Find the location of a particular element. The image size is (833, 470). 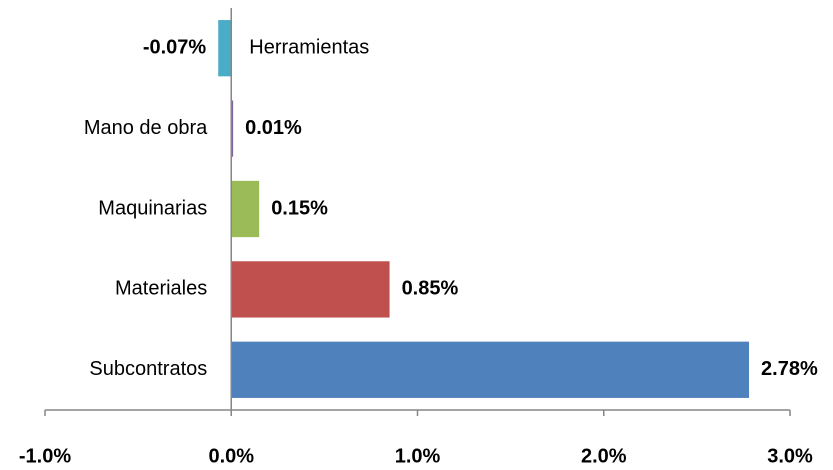

x-tick-label: 0.0% is located at coordinates (231, 456).